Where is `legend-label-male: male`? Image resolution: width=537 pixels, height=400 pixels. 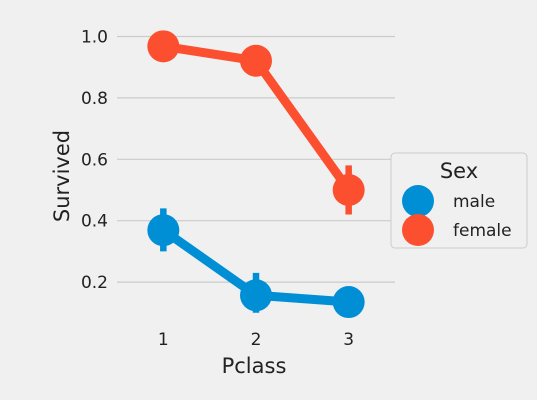
legend-label-male: male is located at coordinates (474, 202).